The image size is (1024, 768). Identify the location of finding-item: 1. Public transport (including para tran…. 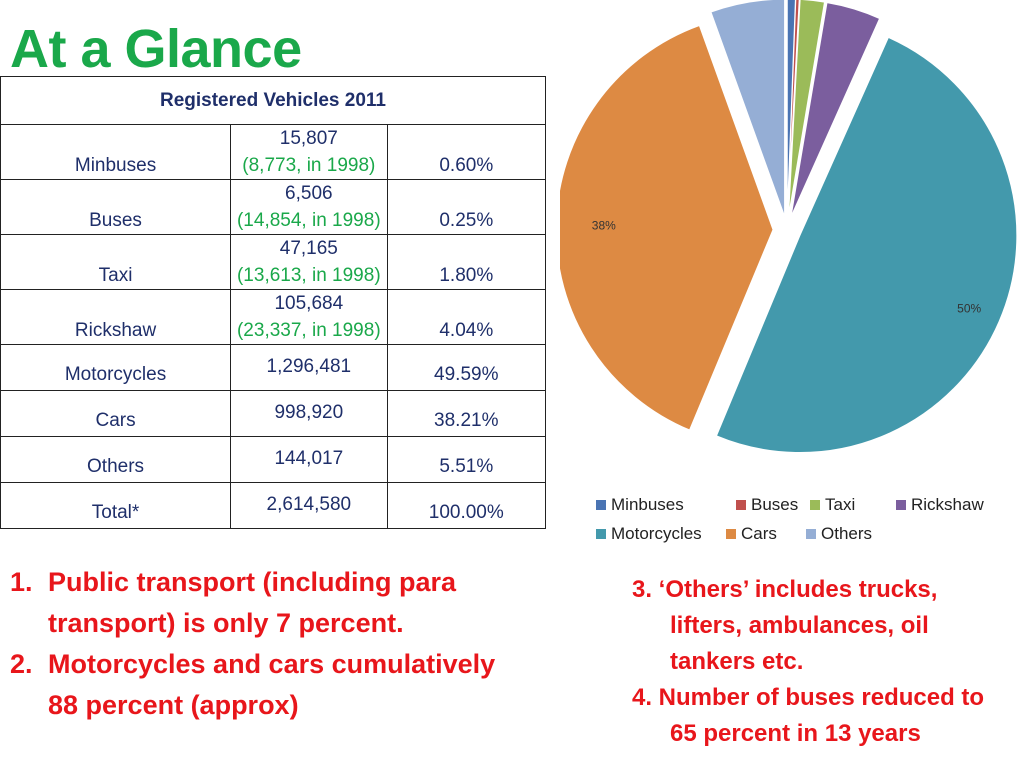
(270, 603).